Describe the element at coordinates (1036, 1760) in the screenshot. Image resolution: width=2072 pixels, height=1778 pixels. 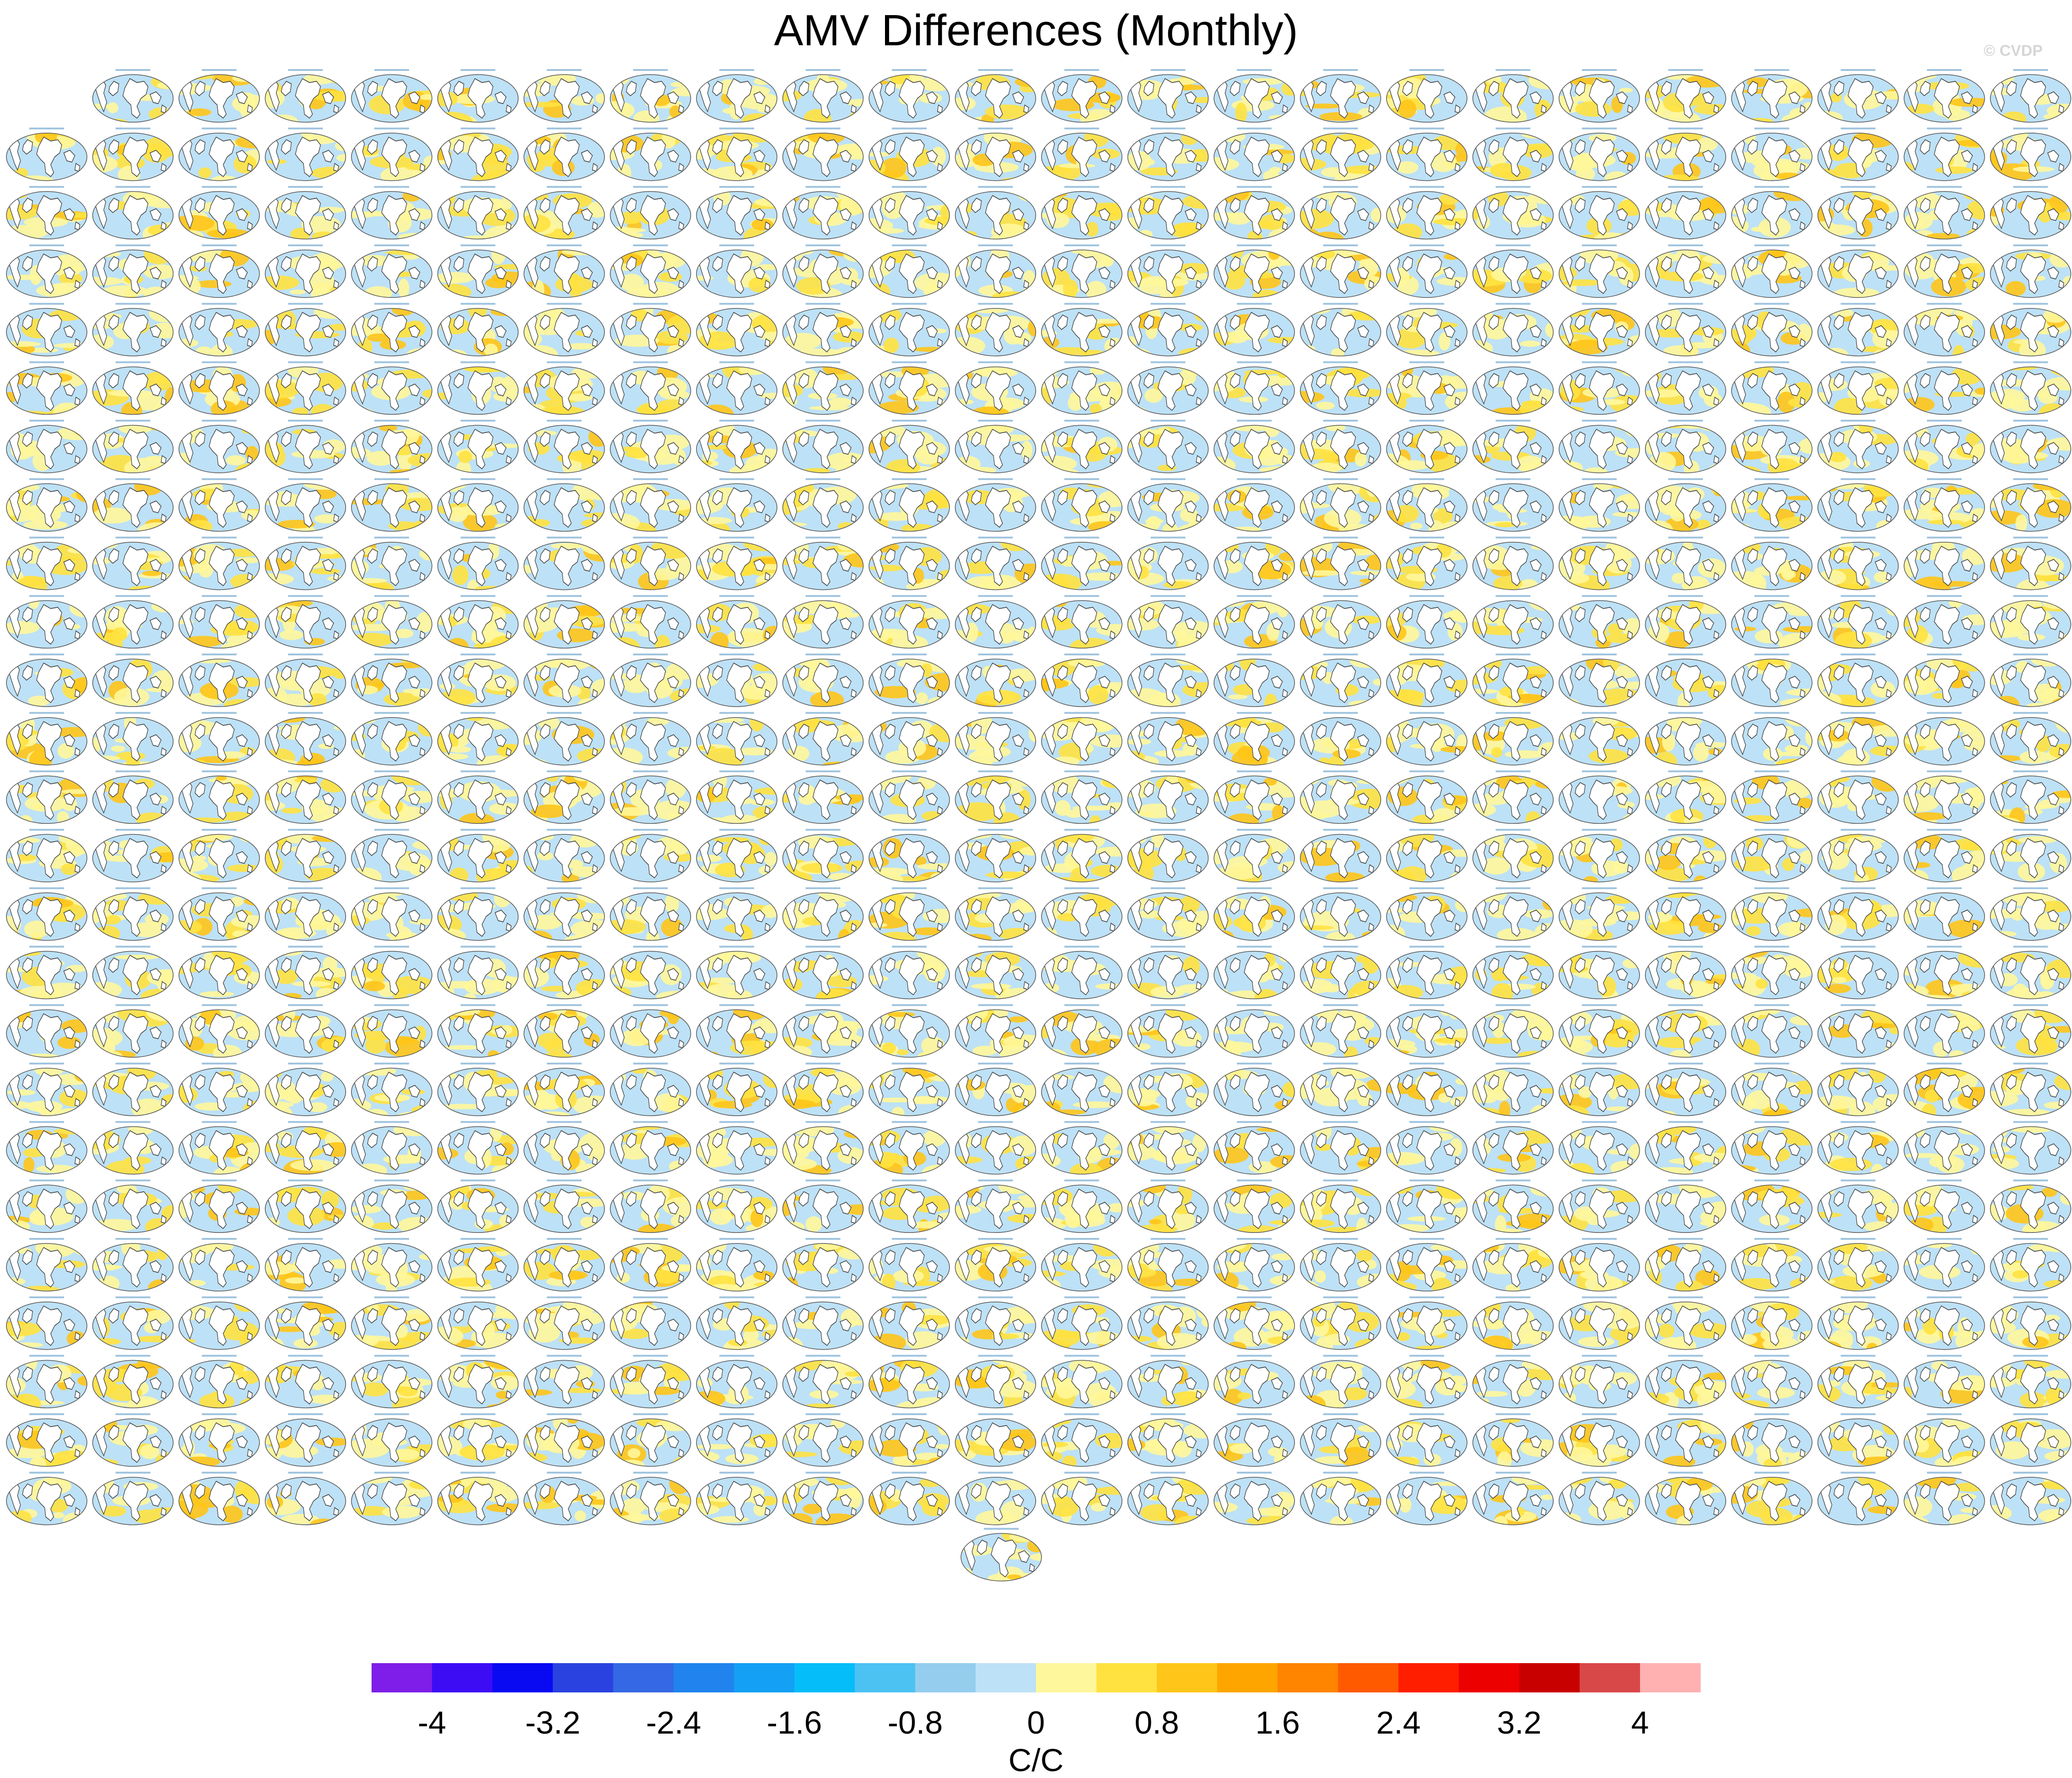
I see `colorbar-units-label: C/C` at that location.